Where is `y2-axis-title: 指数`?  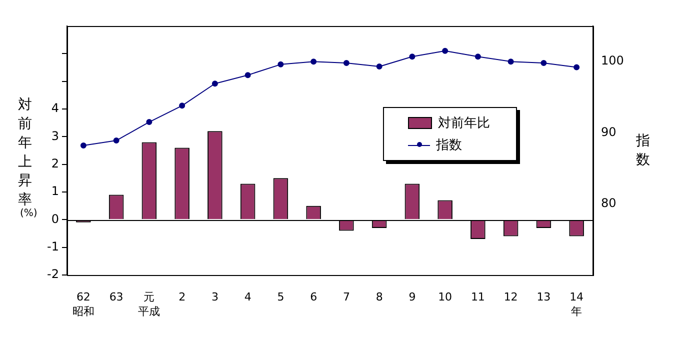 y2-axis-title: 指数 is located at coordinates (643, 151).